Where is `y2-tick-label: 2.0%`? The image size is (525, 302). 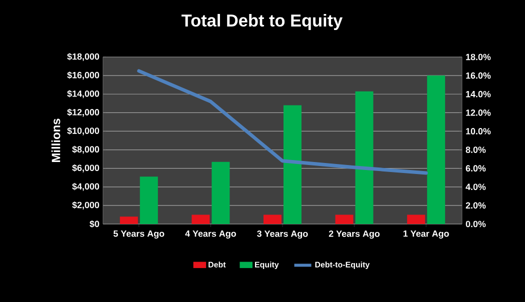 y2-tick-label: 2.0% is located at coordinates (476, 205).